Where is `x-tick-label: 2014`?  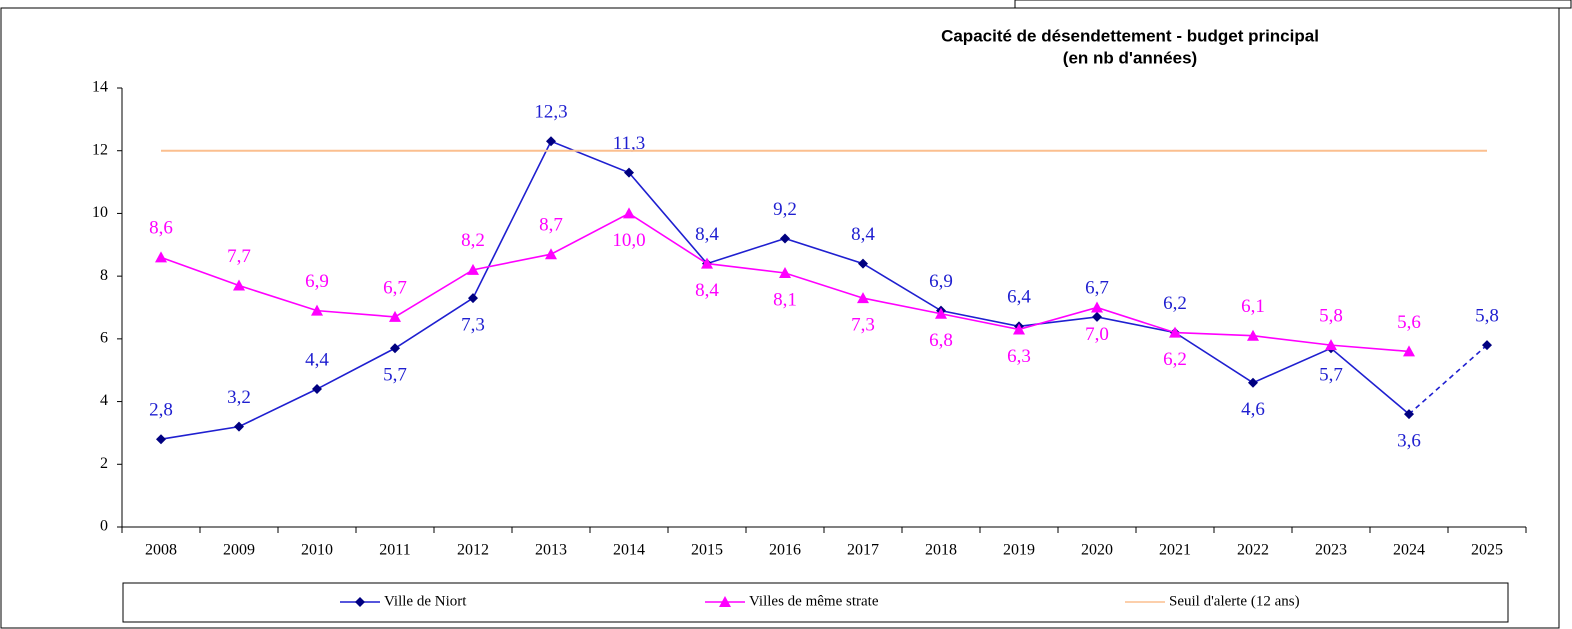 x-tick-label: 2014 is located at coordinates (629, 550).